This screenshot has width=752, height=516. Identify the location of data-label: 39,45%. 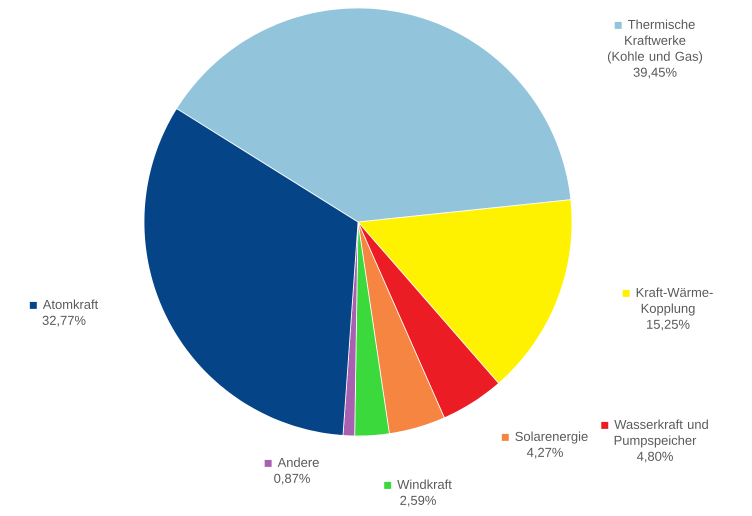
(655, 73).